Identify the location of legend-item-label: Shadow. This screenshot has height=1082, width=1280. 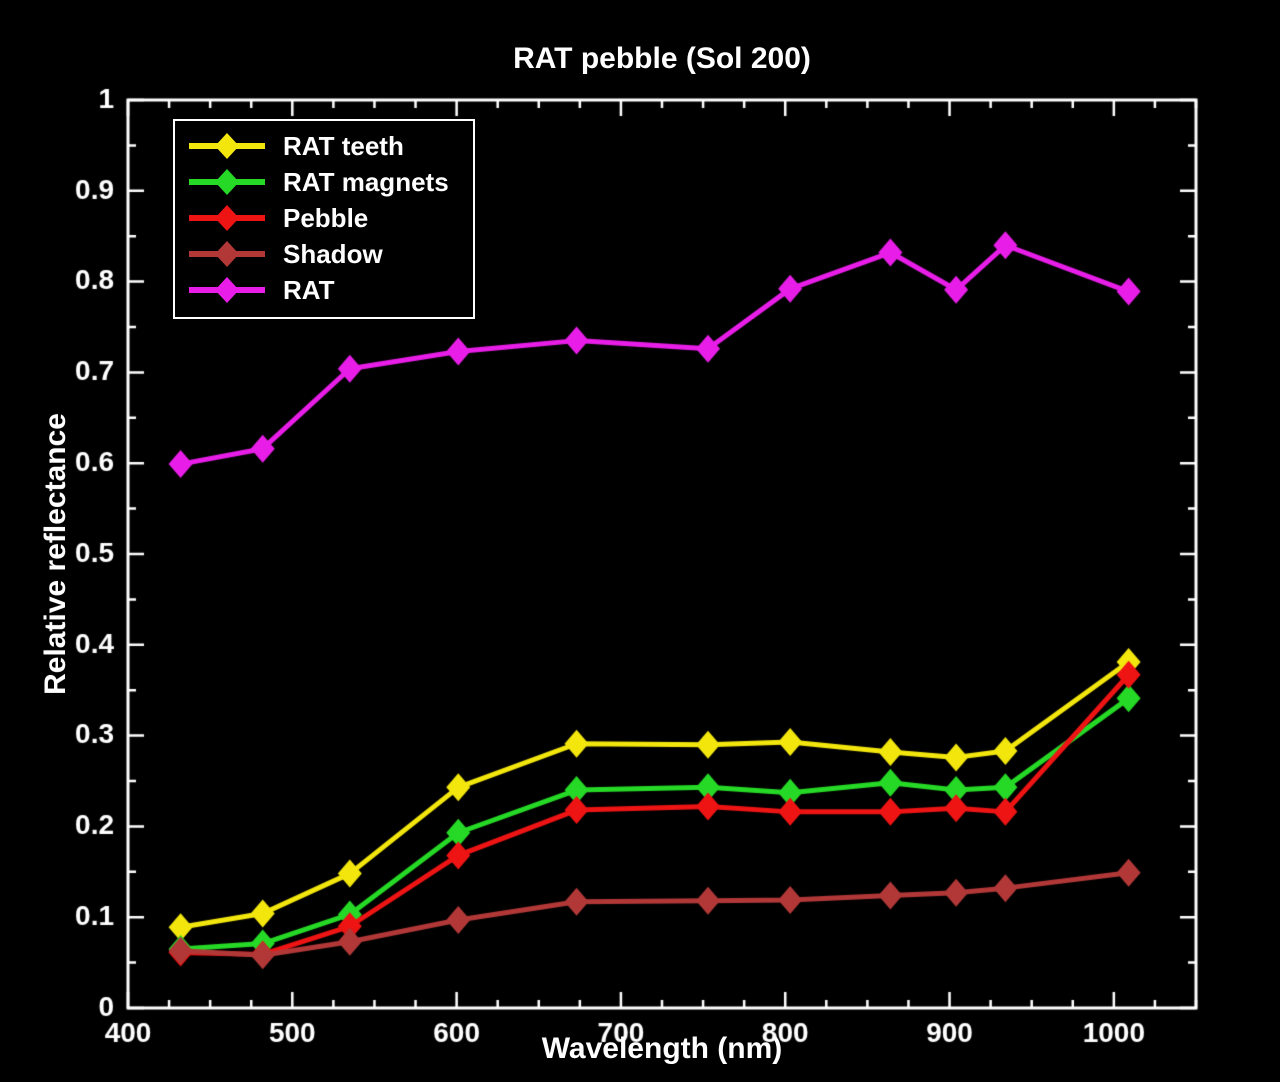
(333, 253).